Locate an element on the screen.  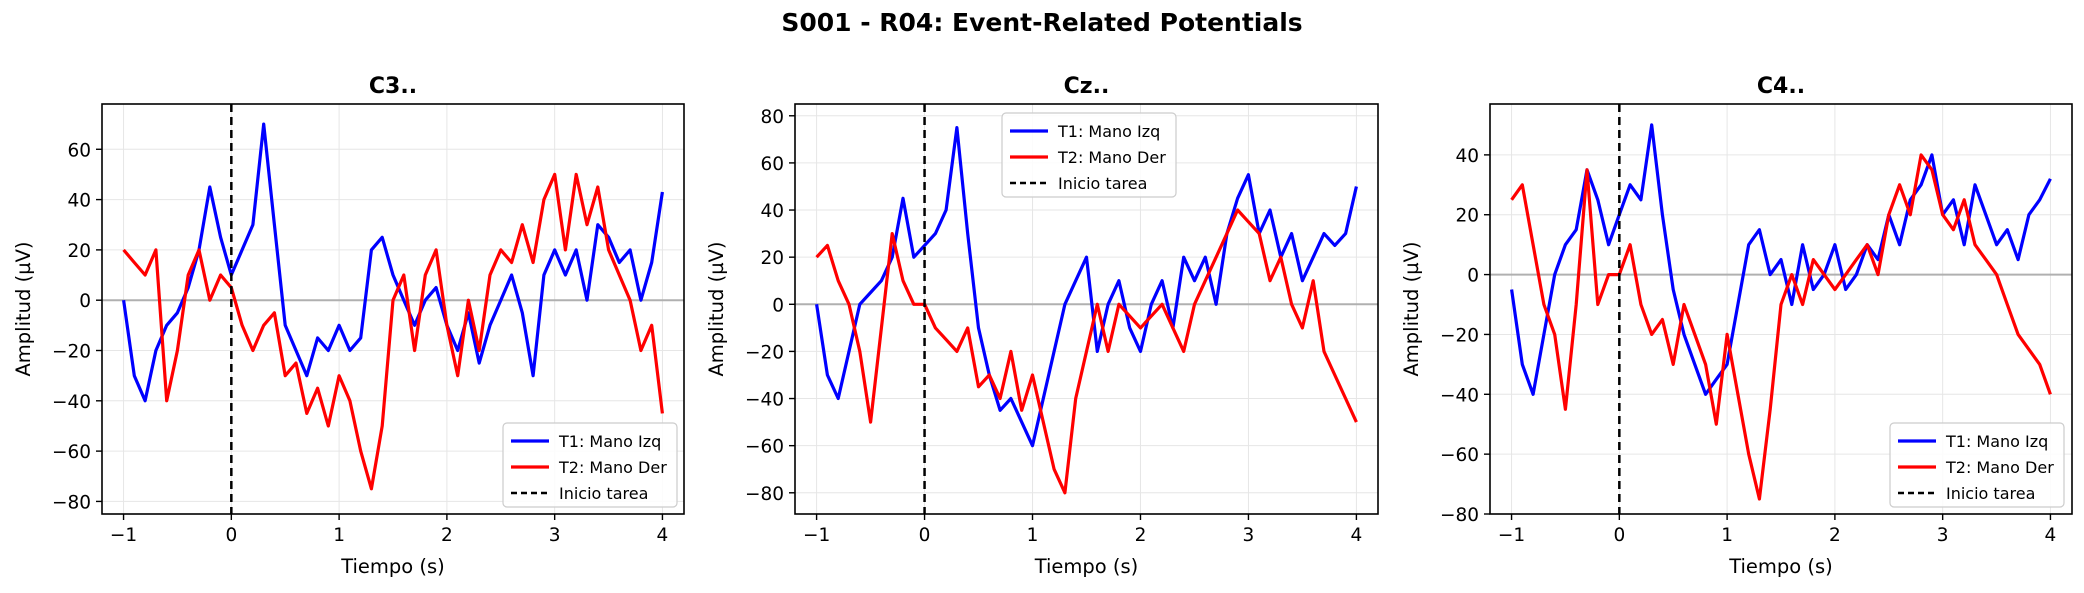
y-tick-label: 80 is located at coordinates (772, 117).